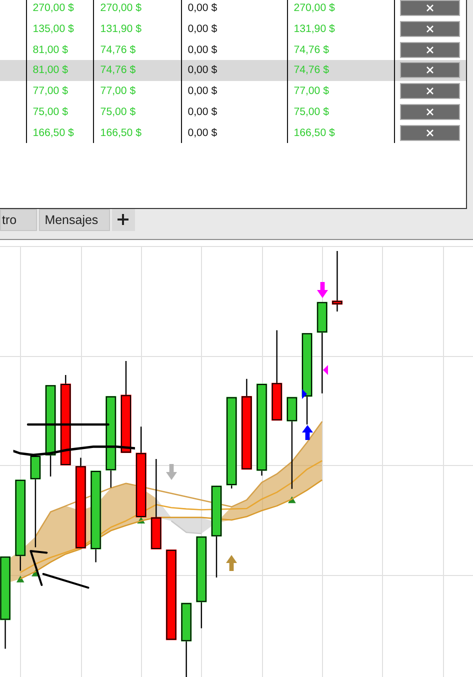 The height and width of the screenshot is (677, 473). I want to click on candlestick, so click(171, 594).